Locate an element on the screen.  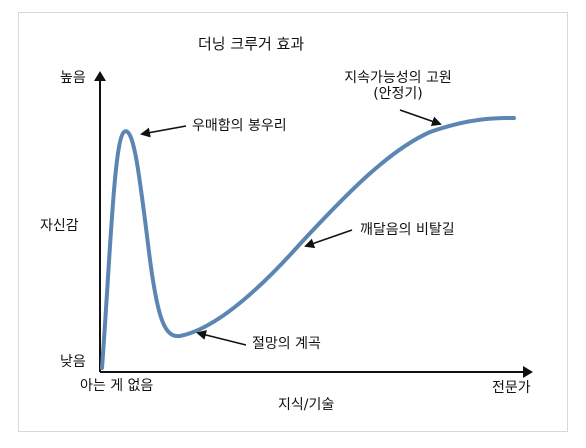
y-axis-label: 자신감 is located at coordinates (59, 226).